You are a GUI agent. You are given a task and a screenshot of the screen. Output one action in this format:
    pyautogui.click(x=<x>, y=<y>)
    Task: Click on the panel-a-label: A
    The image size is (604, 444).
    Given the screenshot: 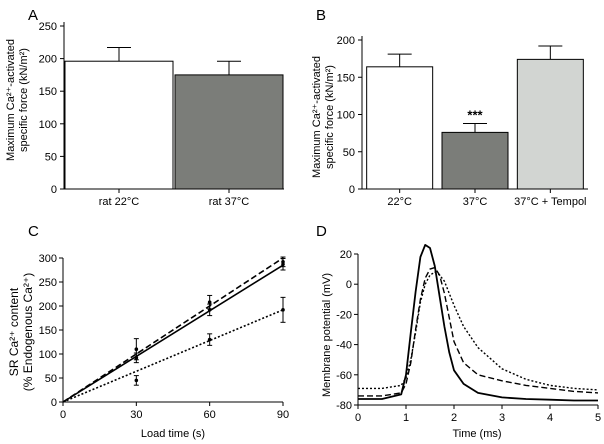 What is the action you would take?
    pyautogui.click(x=33, y=15)
    